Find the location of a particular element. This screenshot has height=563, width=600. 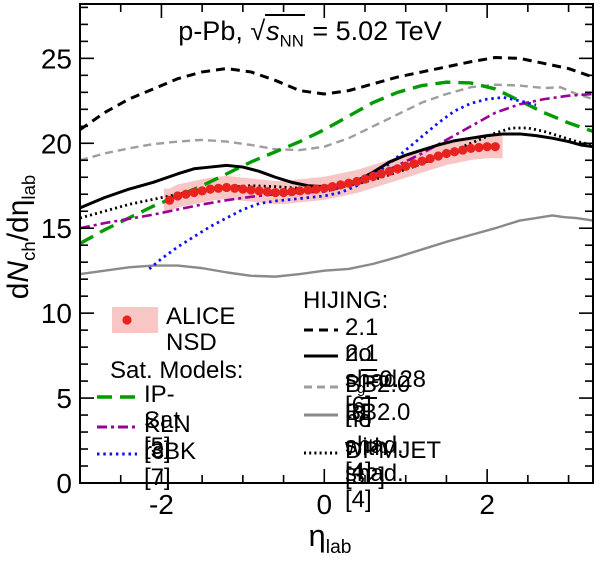

y-tick-label: 0 is located at coordinates (64, 483).